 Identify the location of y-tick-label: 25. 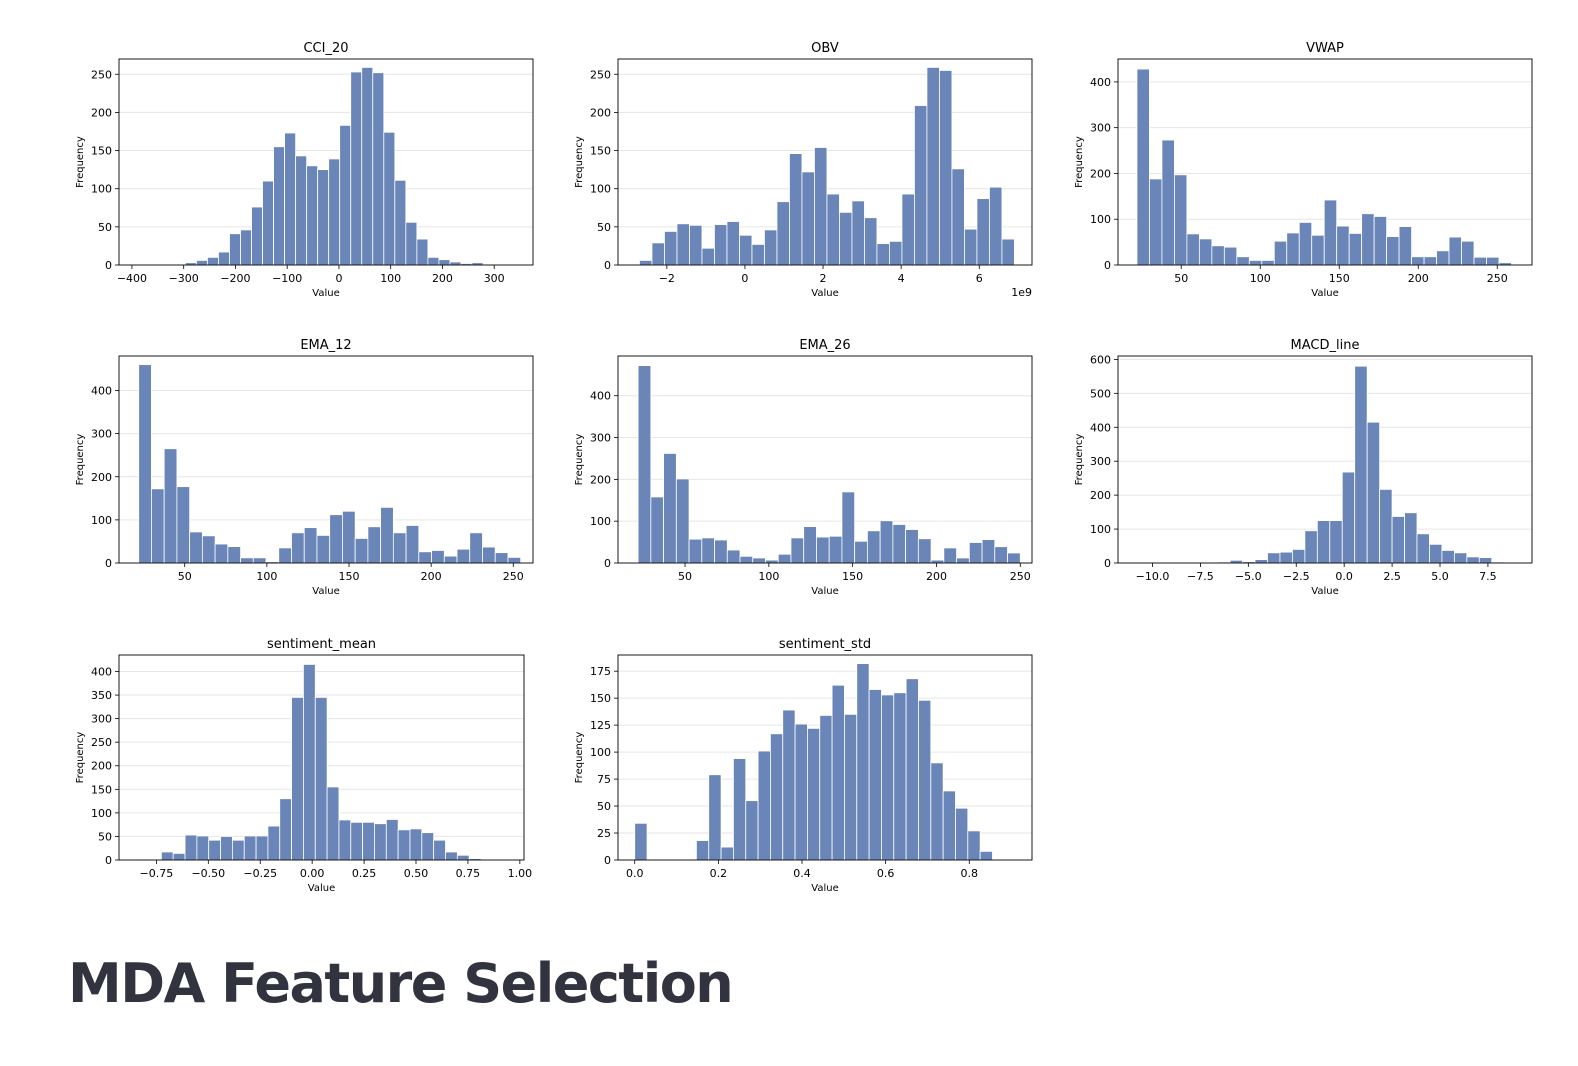
(604, 833).